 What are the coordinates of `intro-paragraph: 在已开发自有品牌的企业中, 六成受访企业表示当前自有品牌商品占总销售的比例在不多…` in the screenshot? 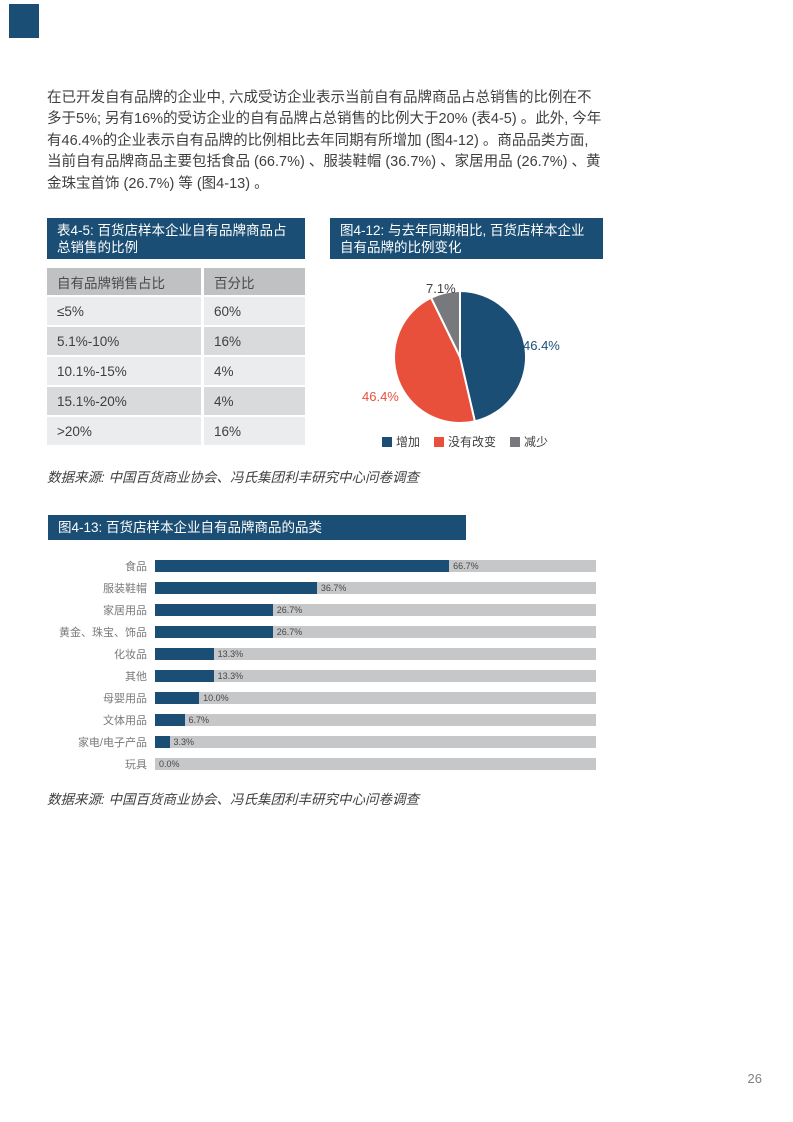 It's located at (324, 141).